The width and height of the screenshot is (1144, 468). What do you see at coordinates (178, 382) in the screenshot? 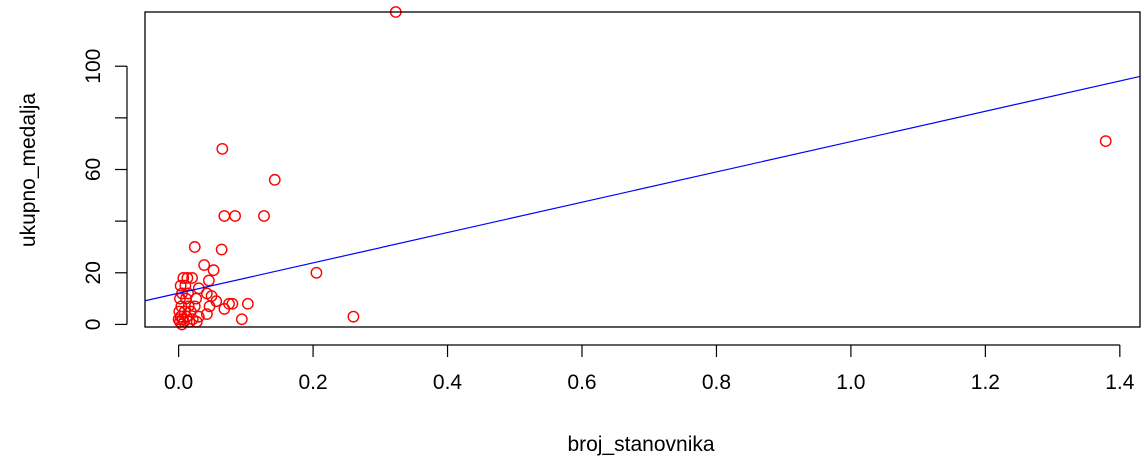
I see `x-tick-label: 0.0` at bounding box center [178, 382].